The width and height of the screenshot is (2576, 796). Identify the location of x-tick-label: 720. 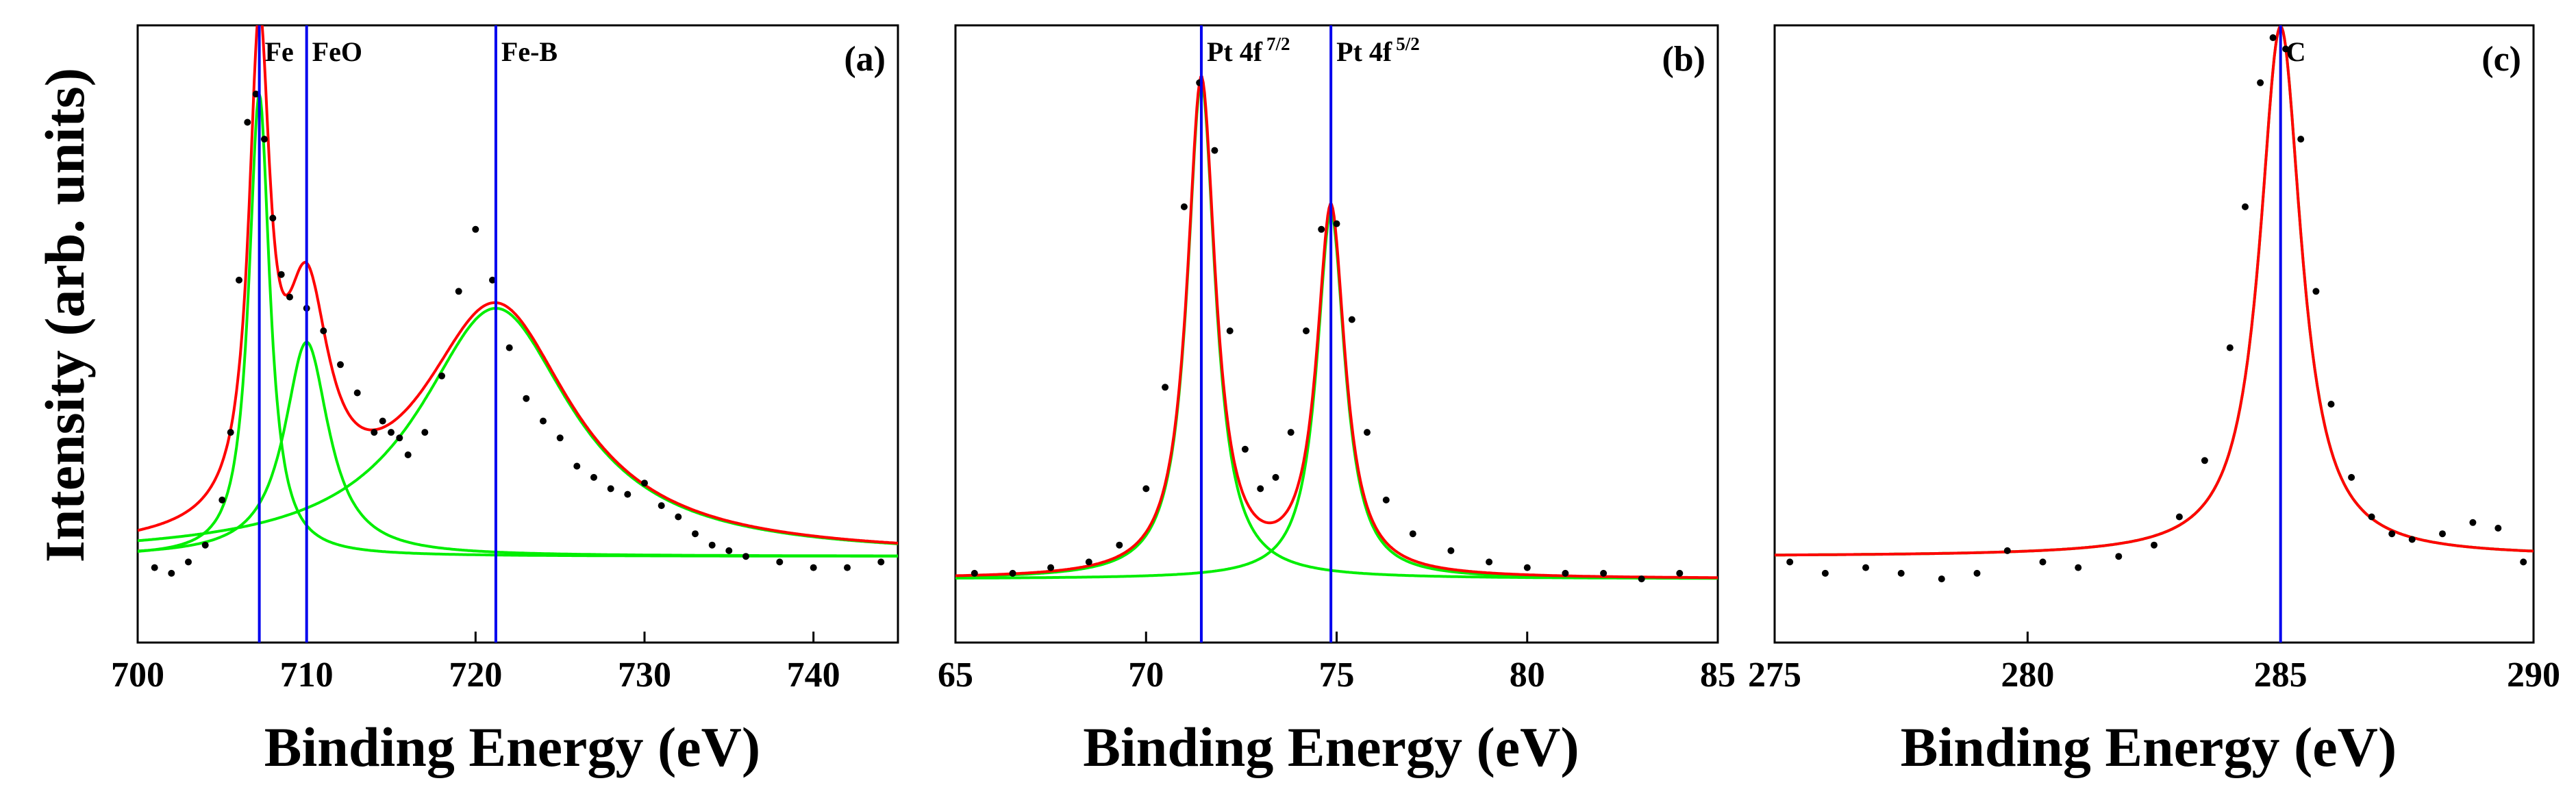
(475, 676).